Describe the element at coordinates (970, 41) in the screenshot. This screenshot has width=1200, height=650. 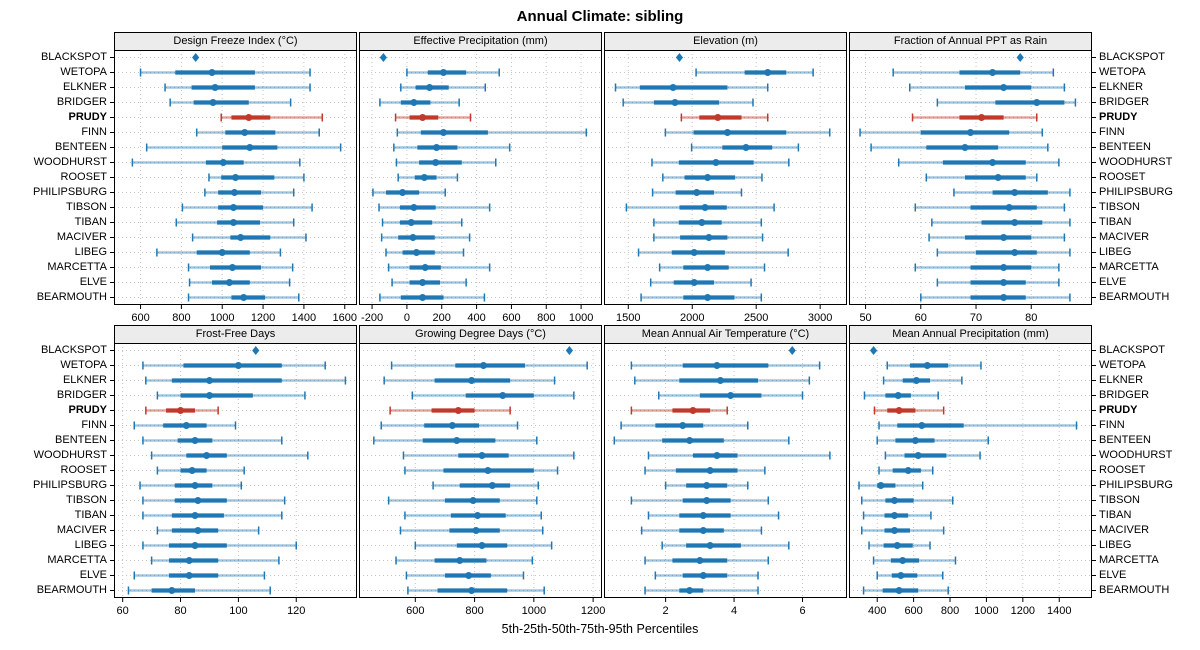
I see `panel-strip-title: Fraction of Annual PPT as Rain` at that location.